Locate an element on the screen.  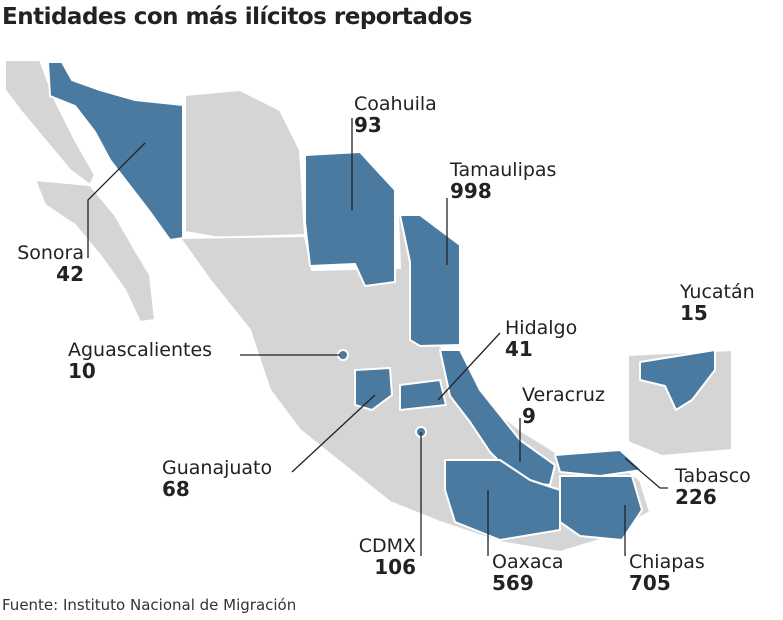
leader-sonora is located at coordinates (116, 200).